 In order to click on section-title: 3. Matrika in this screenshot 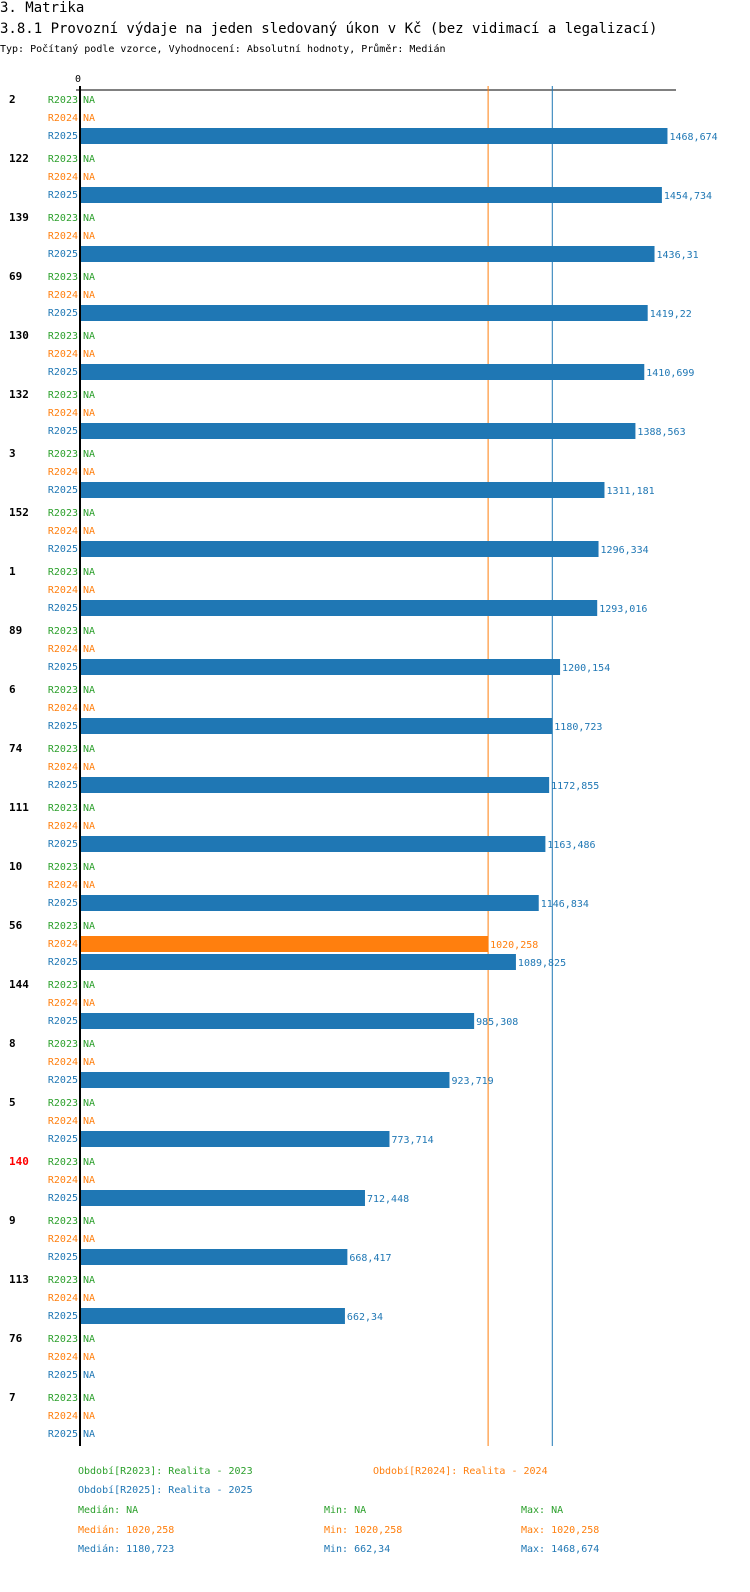, I will do `click(42, 8)`.